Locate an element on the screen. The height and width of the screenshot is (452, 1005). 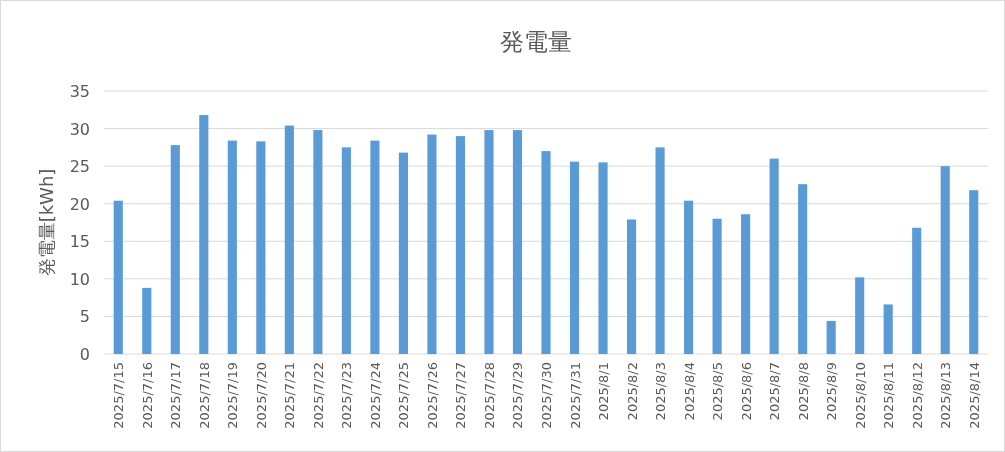
x-tick-label: 2025/8/14 is located at coordinates (974, 395).